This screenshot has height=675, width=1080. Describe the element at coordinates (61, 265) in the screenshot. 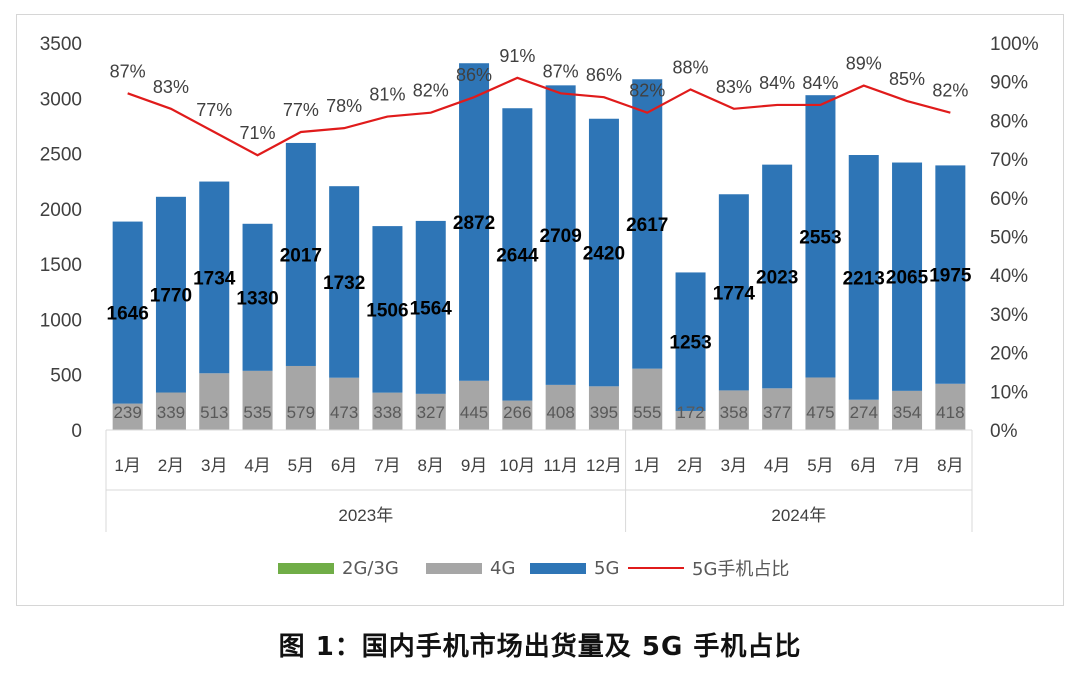

I see `y-tick-label: 1500` at that location.